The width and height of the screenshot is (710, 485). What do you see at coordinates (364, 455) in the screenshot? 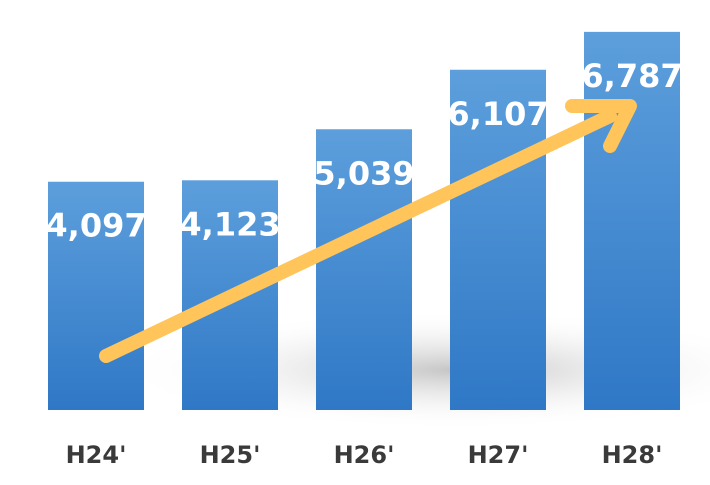
I see `x-tick-label: H26'` at bounding box center [364, 455].